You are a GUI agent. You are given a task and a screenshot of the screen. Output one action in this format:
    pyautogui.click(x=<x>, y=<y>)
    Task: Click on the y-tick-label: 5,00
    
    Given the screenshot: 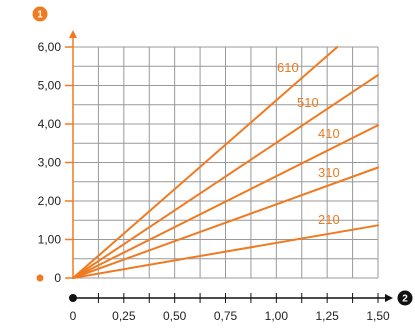 What is the action you would take?
    pyautogui.click(x=50, y=86)
    